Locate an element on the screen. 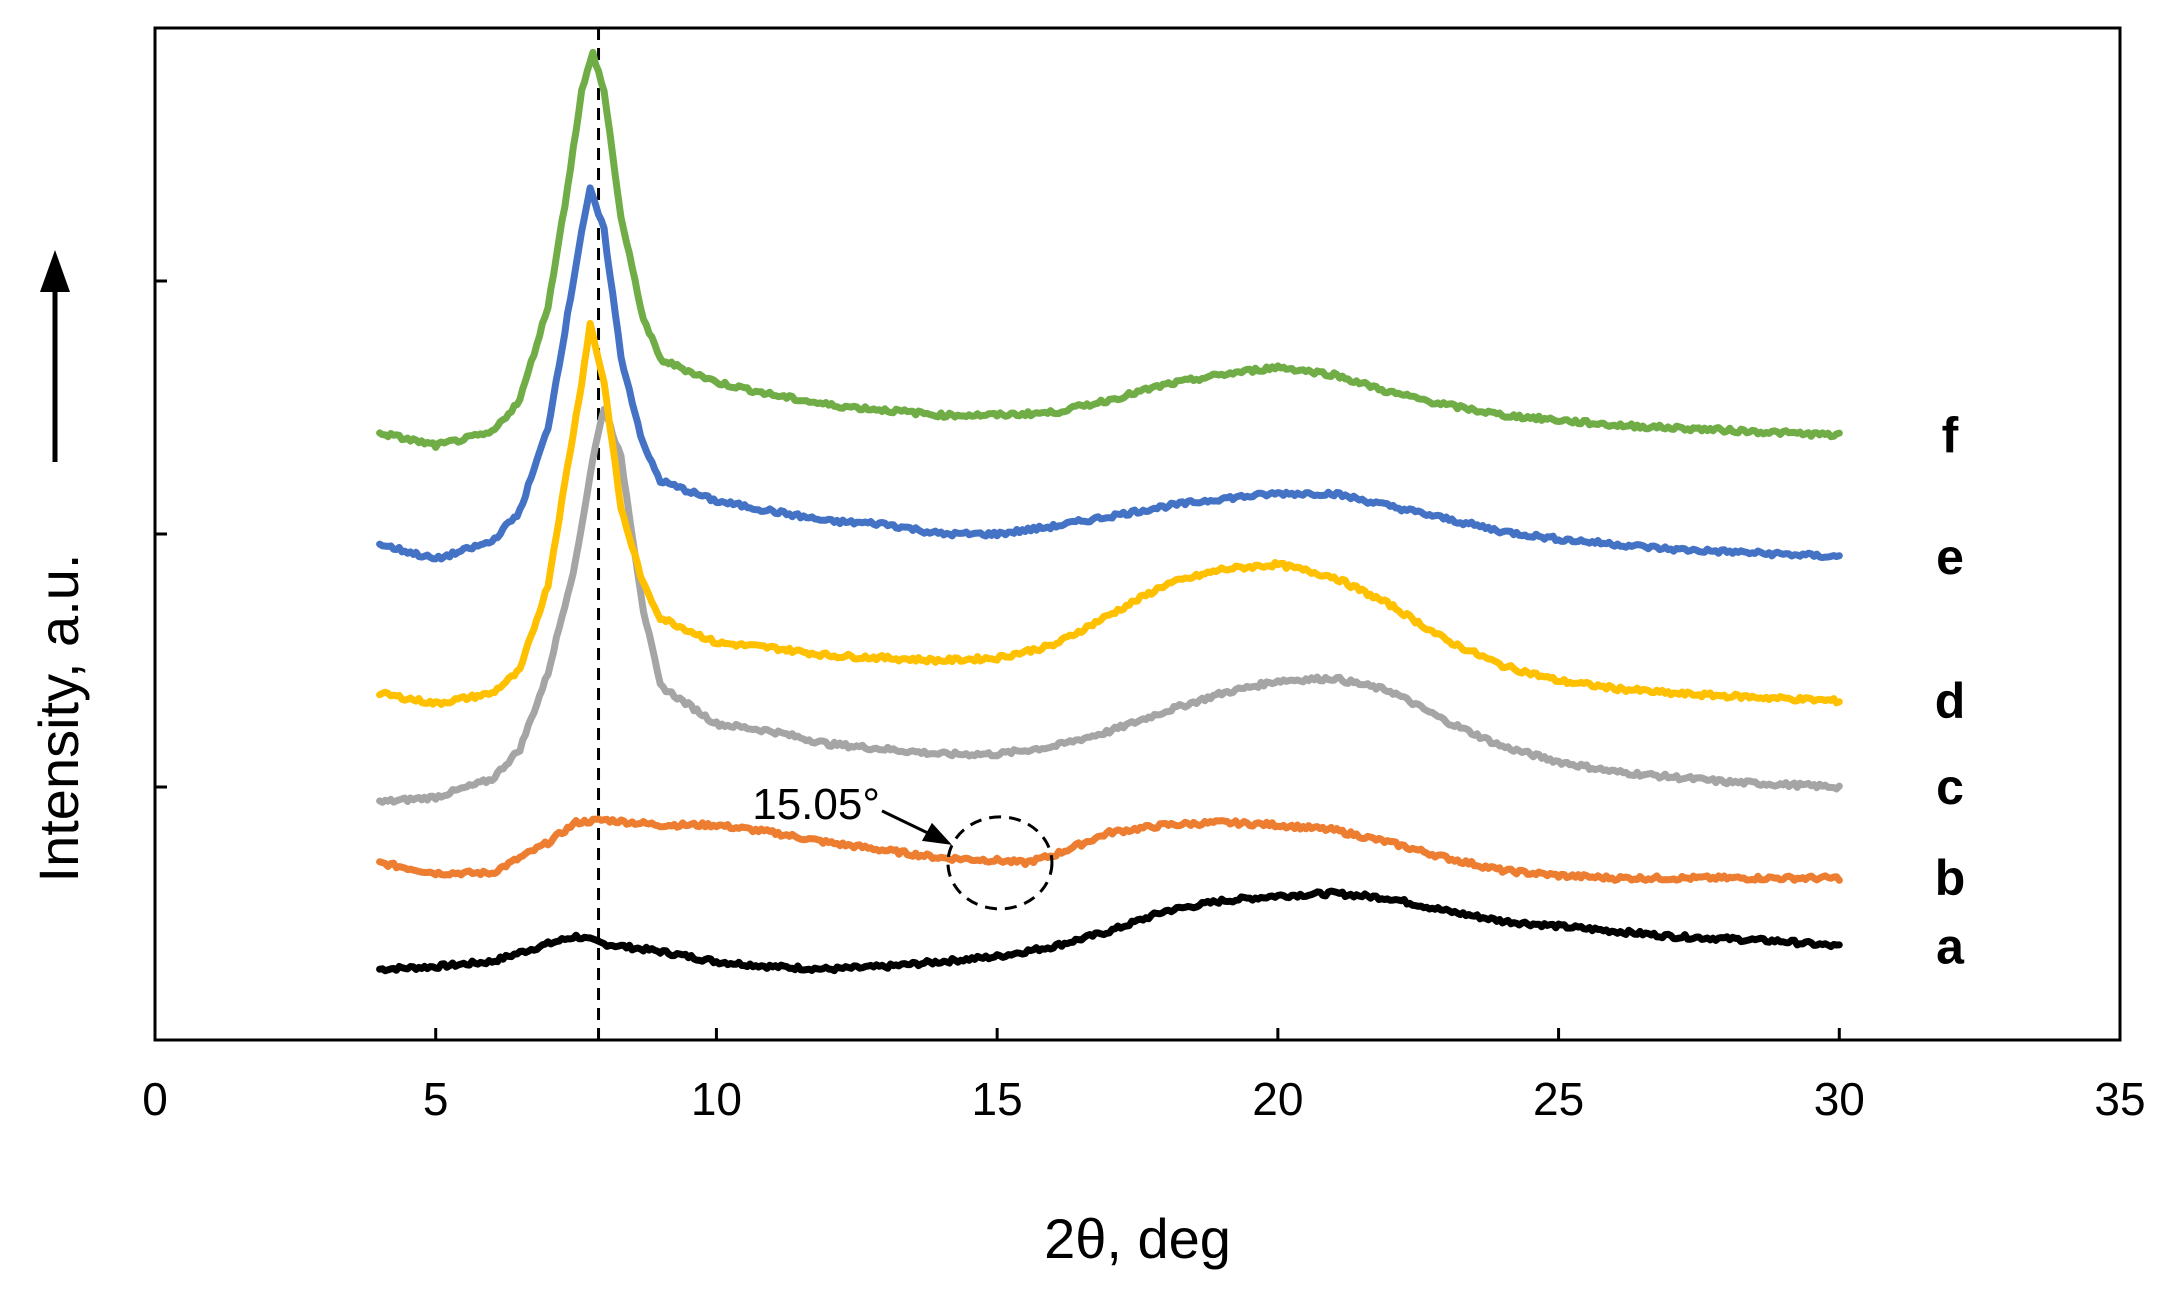  series-b-label: b is located at coordinates (1950, 878).